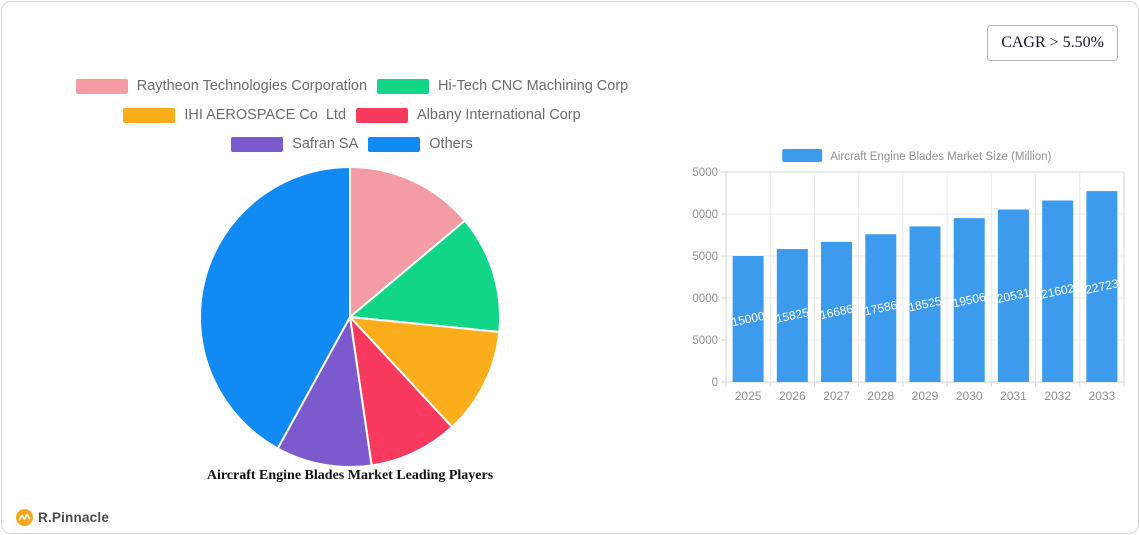  Describe the element at coordinates (533, 86) in the screenshot. I see `legend-label: Hi-Tech CNC Machining Corp` at that location.